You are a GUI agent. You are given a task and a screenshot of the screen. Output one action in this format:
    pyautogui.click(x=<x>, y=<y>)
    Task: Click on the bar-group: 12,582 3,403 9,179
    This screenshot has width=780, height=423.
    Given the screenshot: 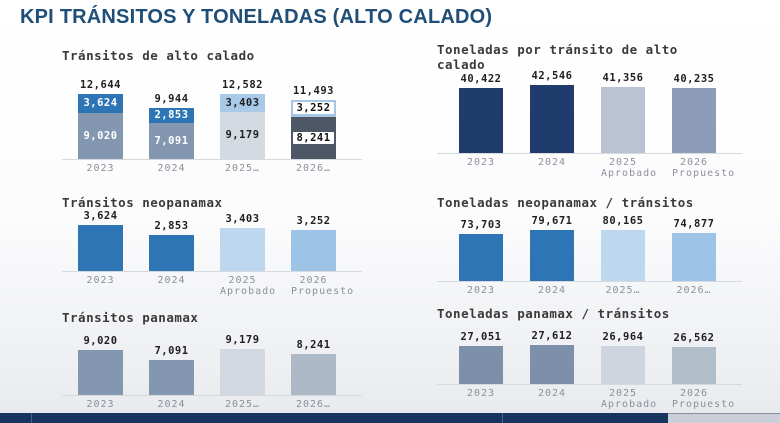 What is the action you would take?
    pyautogui.click(x=242, y=119)
    